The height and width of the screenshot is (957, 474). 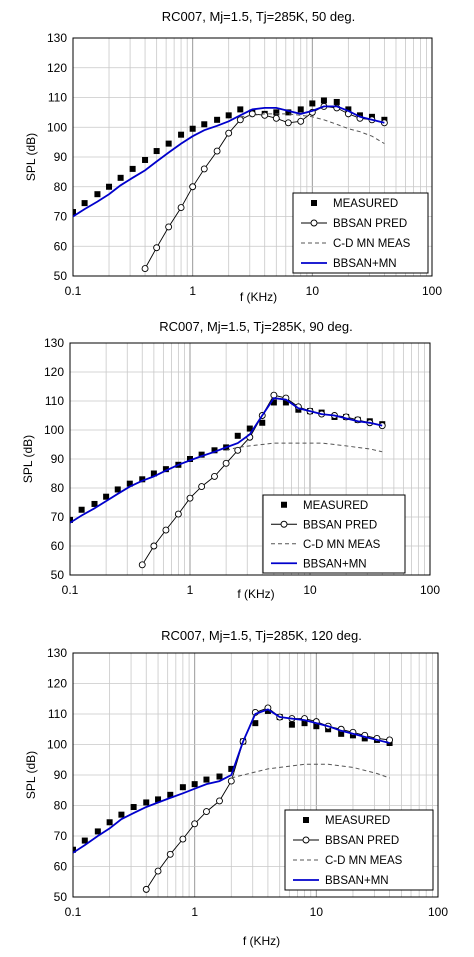 What do you see at coordinates (190, 590) in the screenshot?
I see `x-tick-label: 1` at bounding box center [190, 590].